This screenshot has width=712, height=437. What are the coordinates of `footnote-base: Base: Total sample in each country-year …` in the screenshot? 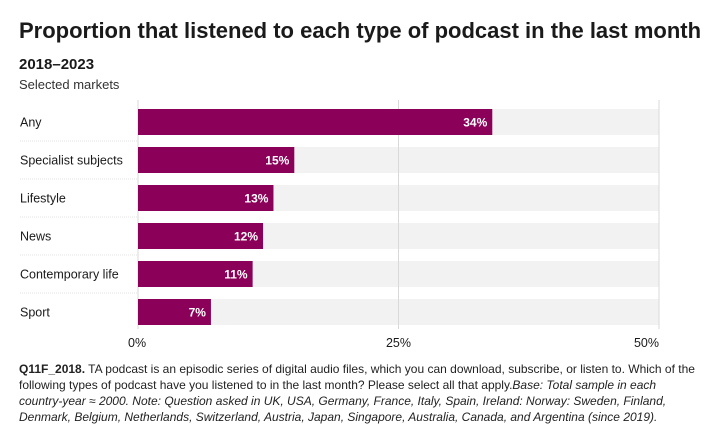 It's located at (343, 401).